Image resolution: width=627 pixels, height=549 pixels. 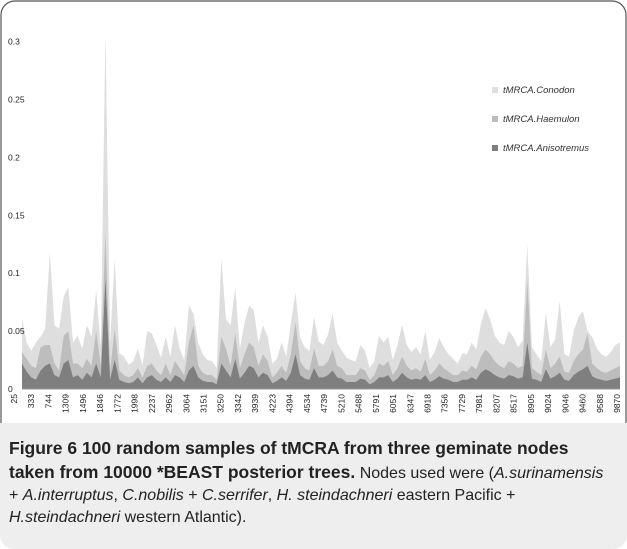 What do you see at coordinates (272, 403) in the screenshot?
I see `x-tick-label: 4223` at bounding box center [272, 403].